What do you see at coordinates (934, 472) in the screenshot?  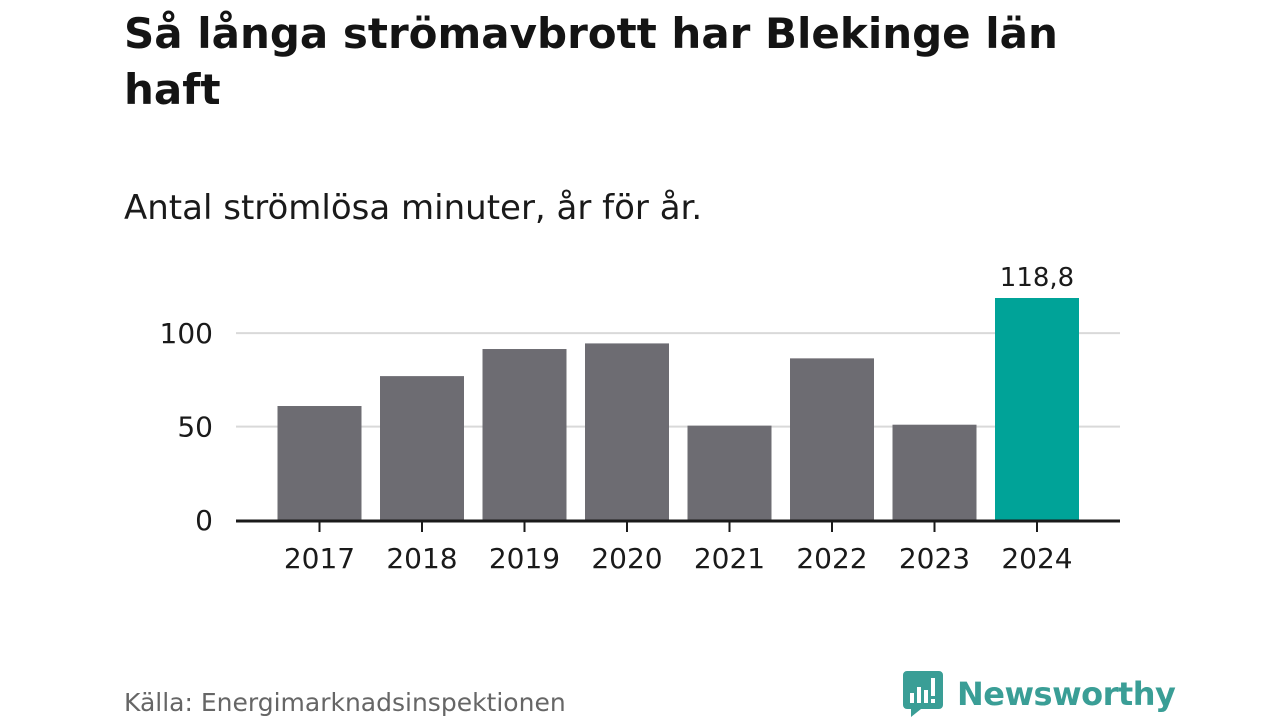 I see `bar-2023` at bounding box center [934, 472].